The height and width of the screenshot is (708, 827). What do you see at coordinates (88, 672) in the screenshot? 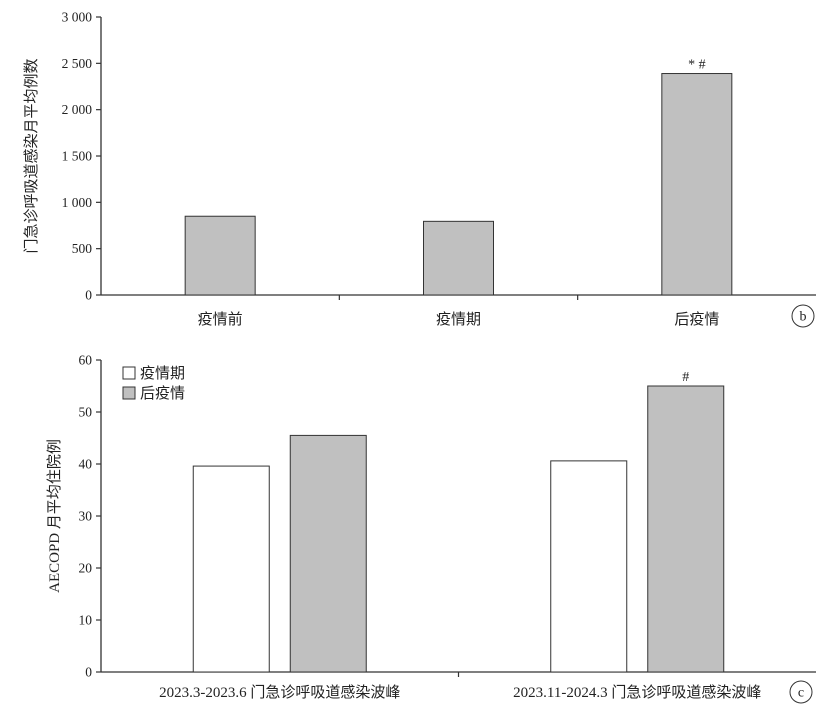
I see `y-tick-label-c: 0` at bounding box center [88, 672].